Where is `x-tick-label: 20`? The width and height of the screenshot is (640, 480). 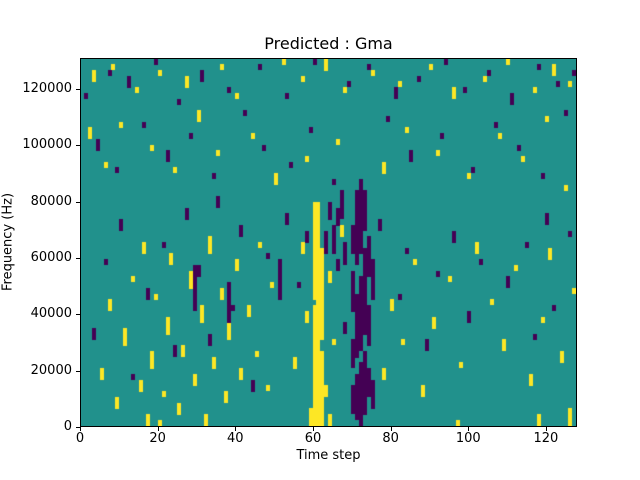
x-tick-label: 20 is located at coordinates (157, 438).